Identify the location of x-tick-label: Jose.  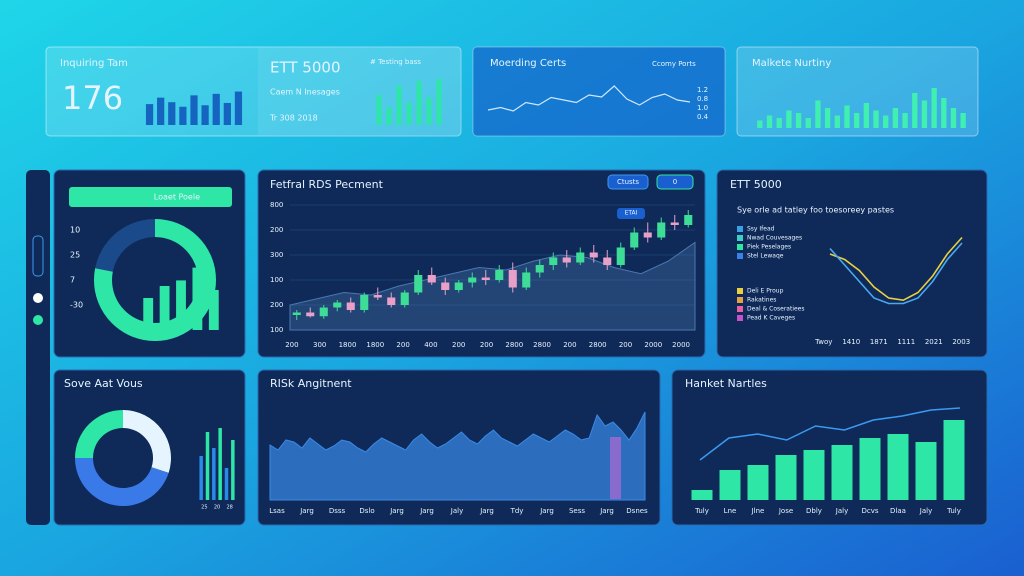
(785, 511).